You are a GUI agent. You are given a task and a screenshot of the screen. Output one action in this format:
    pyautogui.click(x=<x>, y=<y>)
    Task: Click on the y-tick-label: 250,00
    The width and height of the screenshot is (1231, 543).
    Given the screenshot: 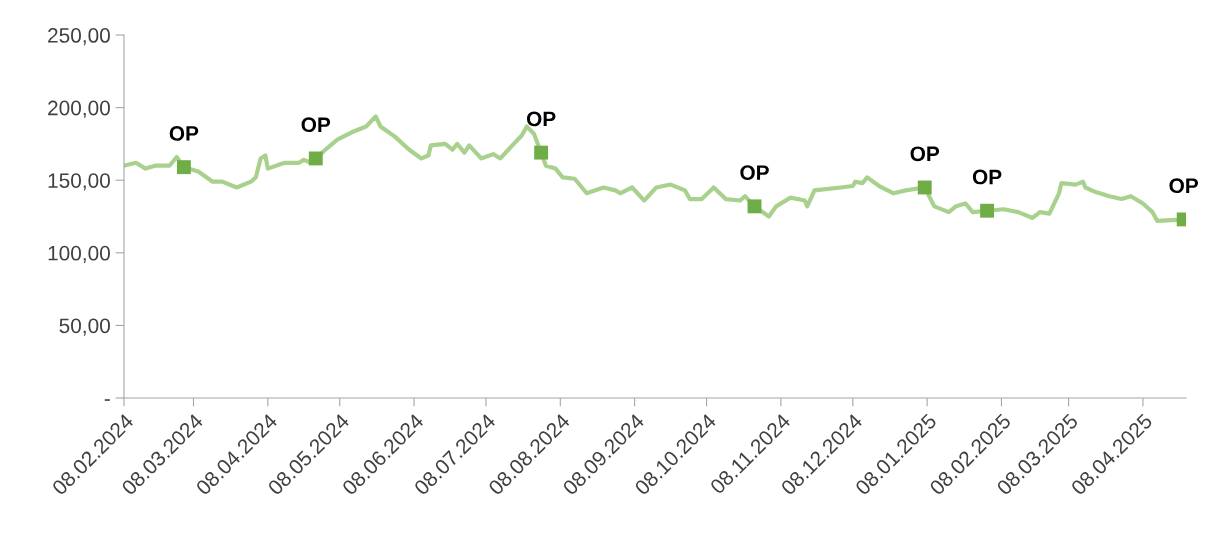 What is the action you would take?
    pyautogui.click(x=79, y=37)
    